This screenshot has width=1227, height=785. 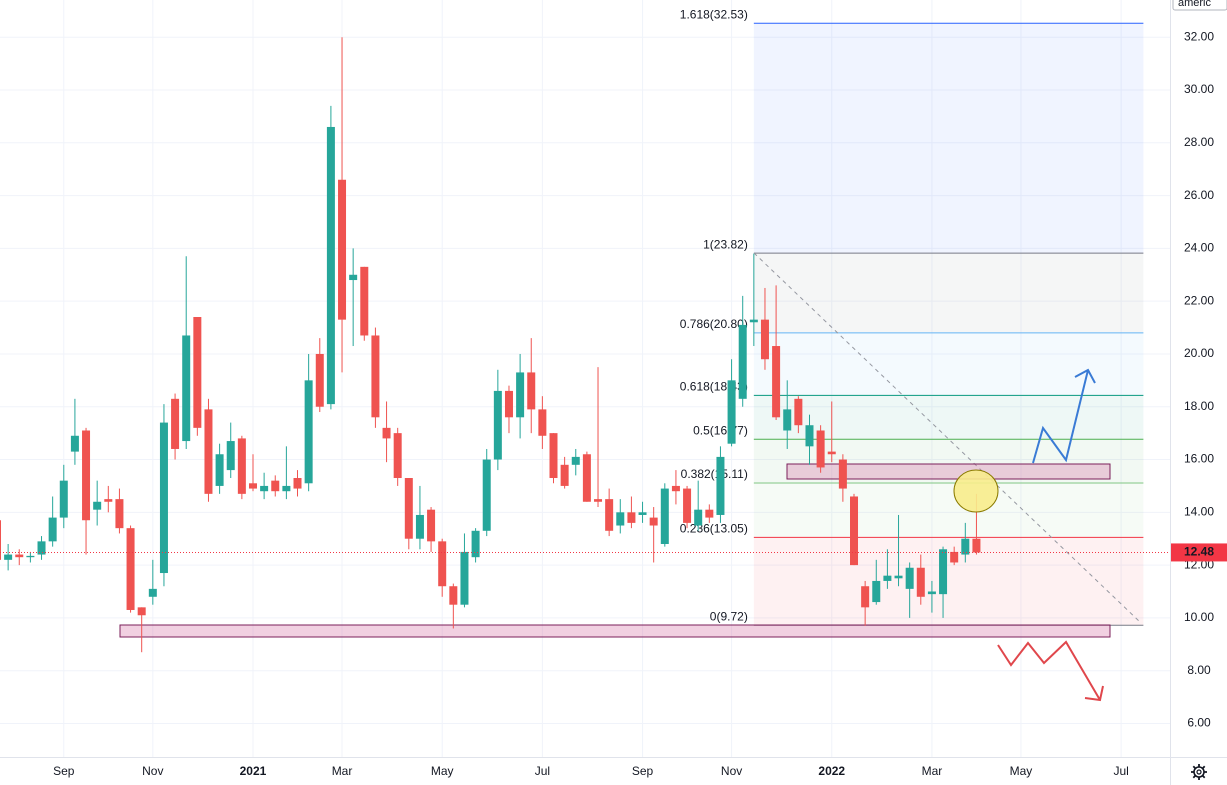 What do you see at coordinates (948, 471) in the screenshot?
I see `resistance-zone` at bounding box center [948, 471].